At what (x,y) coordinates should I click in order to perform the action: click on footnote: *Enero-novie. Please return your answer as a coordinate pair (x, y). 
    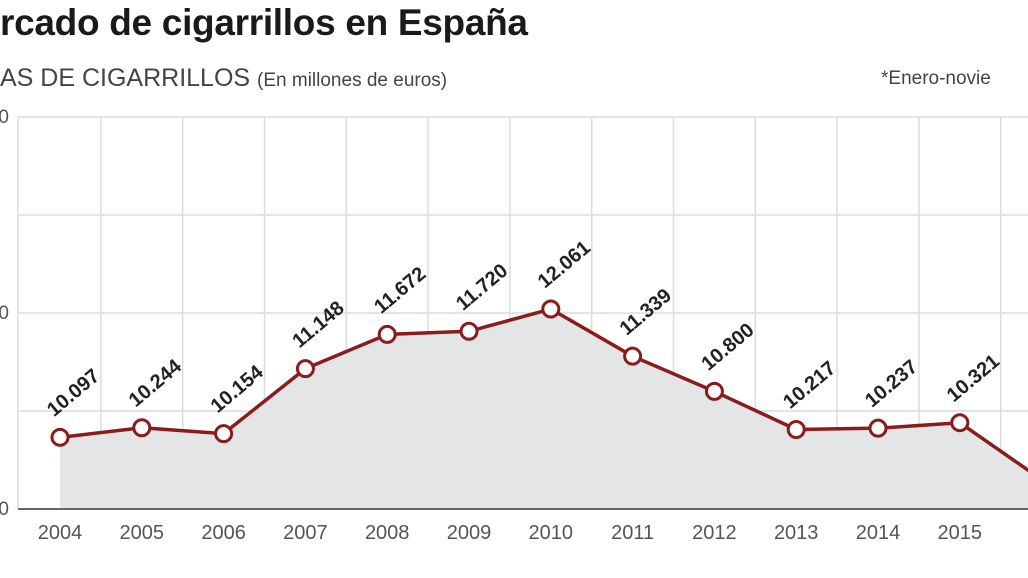
    Looking at the image, I should click on (936, 78).